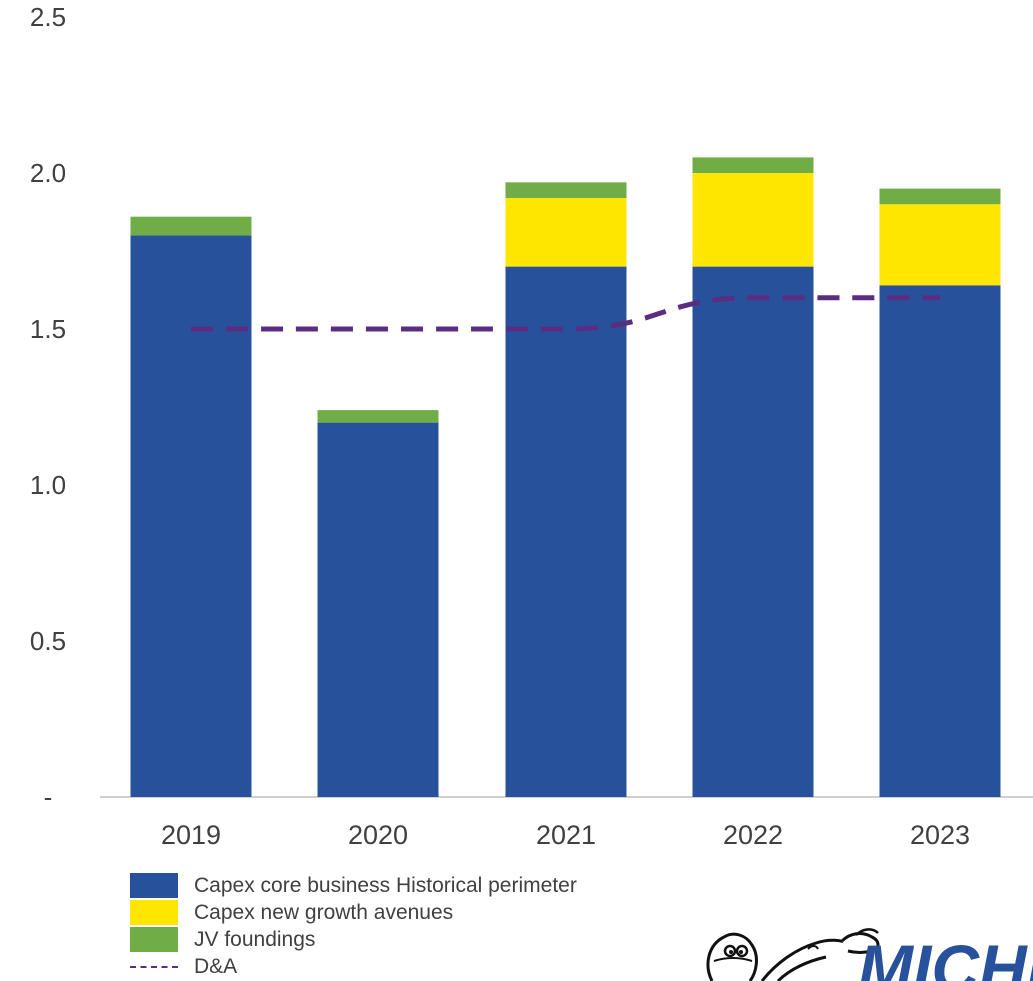 The image size is (1033, 981). Describe the element at coordinates (255, 939) in the screenshot. I see `legend-label-jv-foundings: JV foundings` at that location.